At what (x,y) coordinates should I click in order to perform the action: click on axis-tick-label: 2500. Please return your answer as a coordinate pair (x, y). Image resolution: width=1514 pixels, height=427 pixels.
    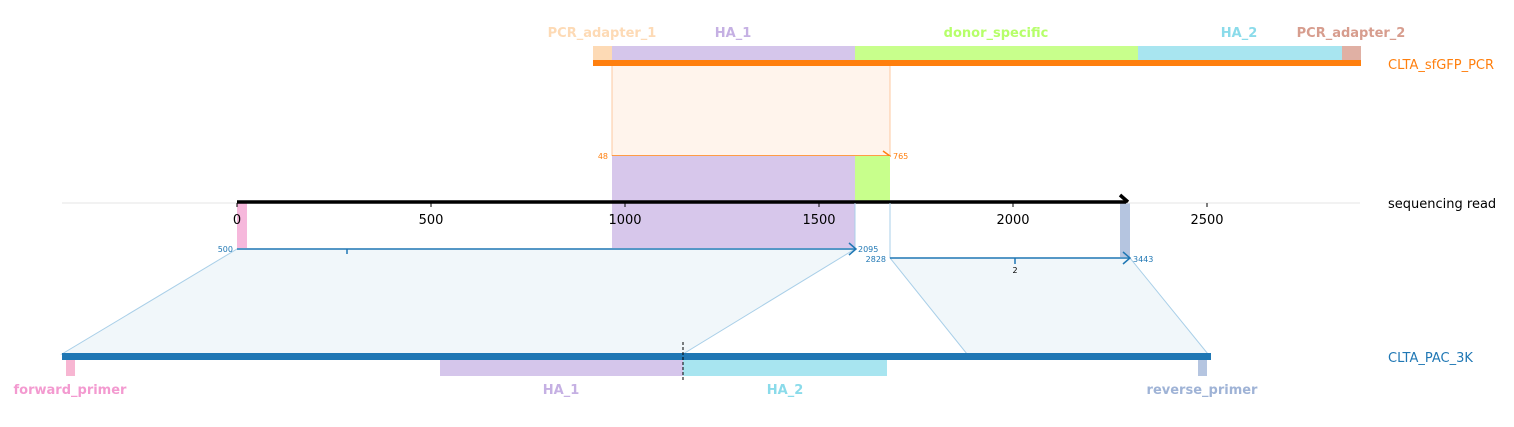
    Looking at the image, I should click on (1206, 220).